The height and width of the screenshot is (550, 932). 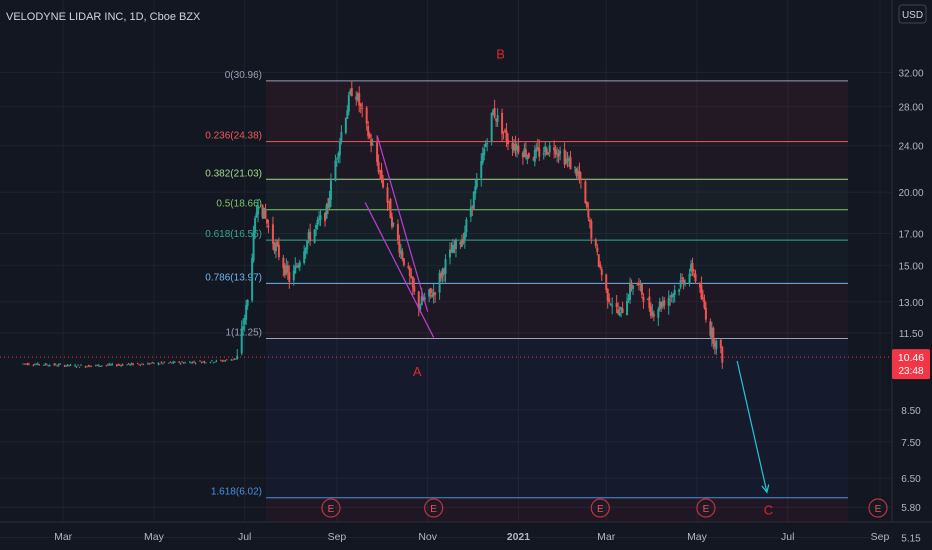 I want to click on countdown-label: 23:48, so click(x=910, y=371).